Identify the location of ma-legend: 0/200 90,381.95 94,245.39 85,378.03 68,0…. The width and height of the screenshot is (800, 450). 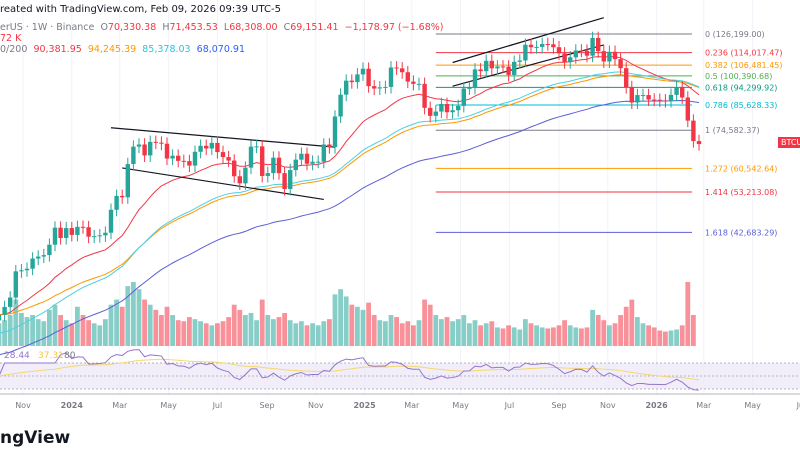
(122, 49).